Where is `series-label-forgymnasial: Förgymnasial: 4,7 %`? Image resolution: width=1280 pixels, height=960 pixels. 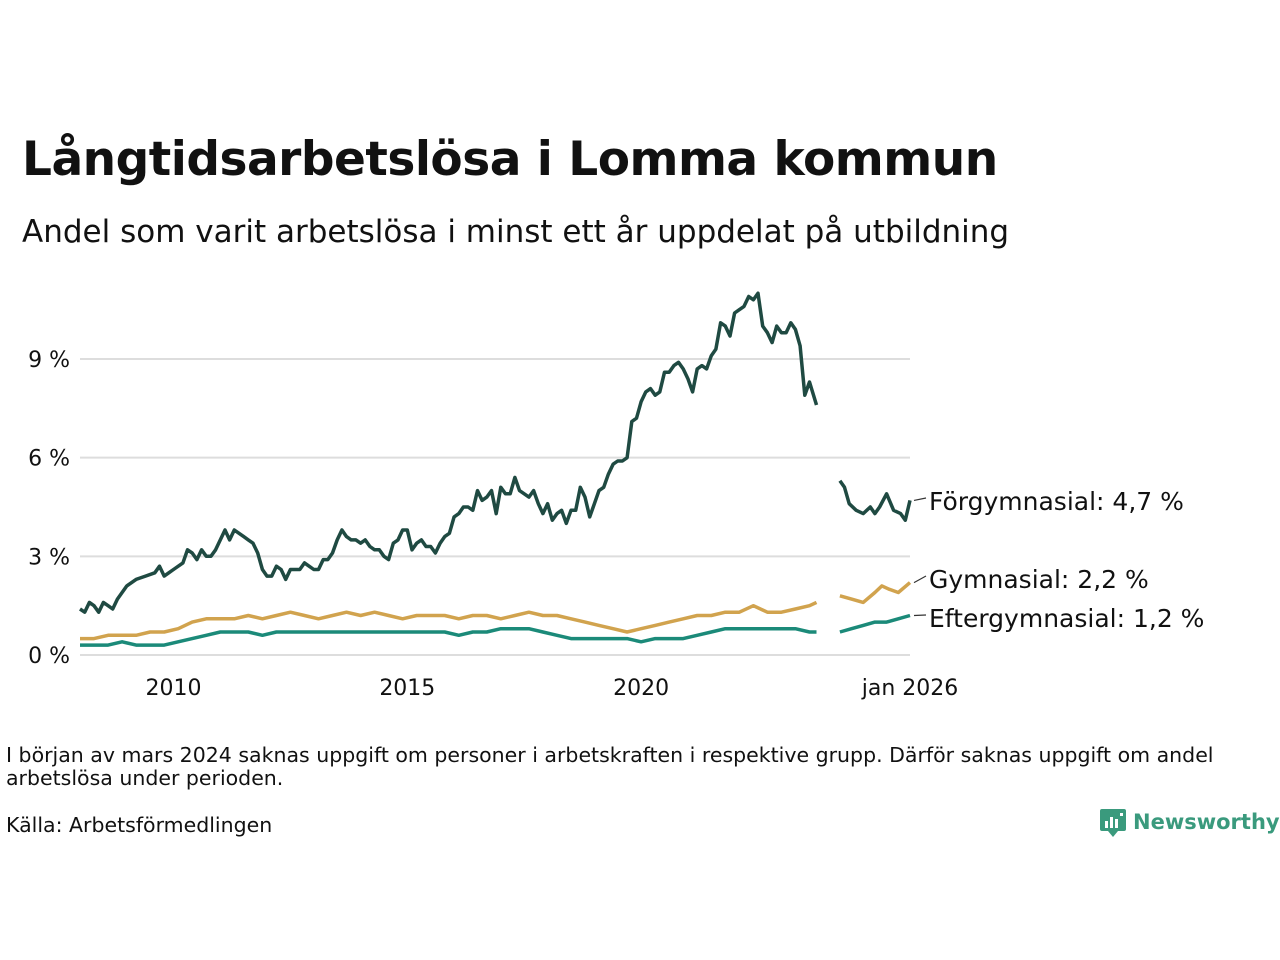 series-label-forgymnasial: Förgymnasial: 4,7 % is located at coordinates (1056, 501).